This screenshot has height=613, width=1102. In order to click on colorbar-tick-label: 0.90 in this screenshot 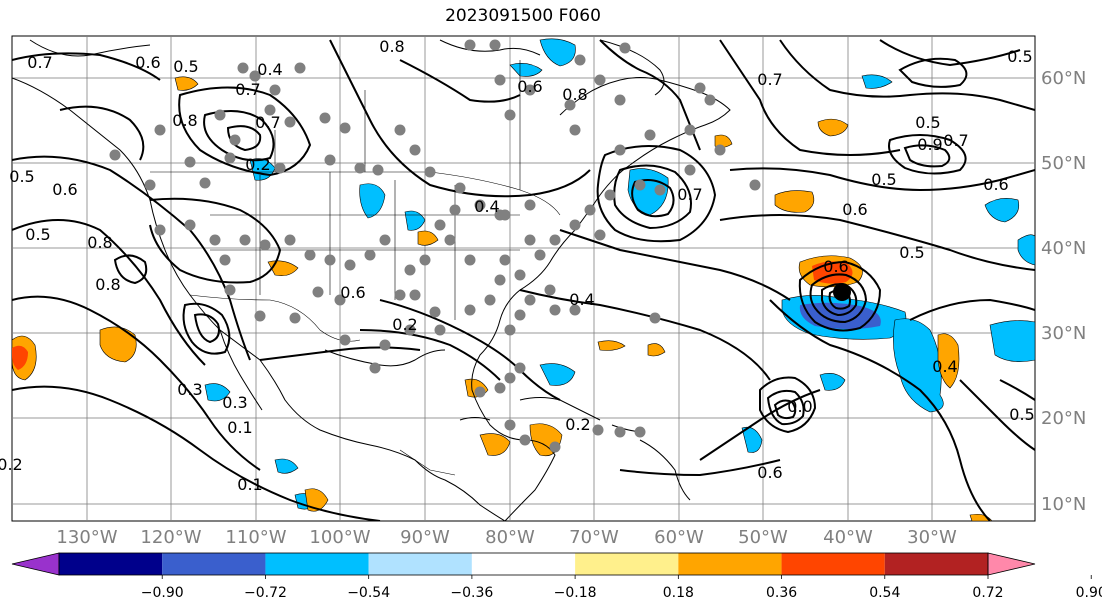, I will do `click(1089, 593)`.